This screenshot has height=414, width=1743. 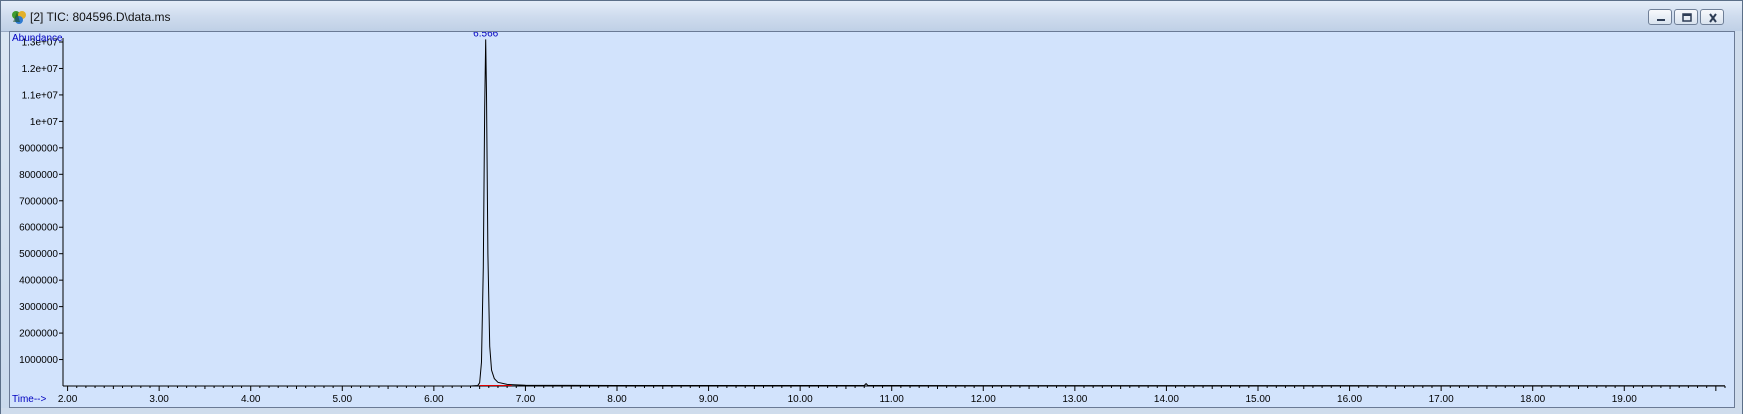 I want to click on x-tick-label: 18.00, so click(x=1532, y=399).